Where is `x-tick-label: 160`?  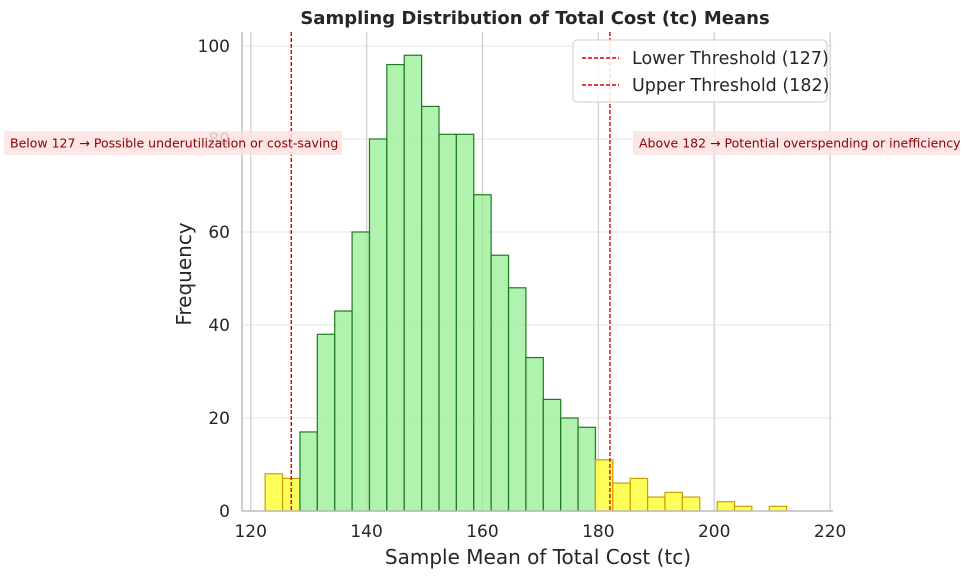
x-tick-label: 160 is located at coordinates (482, 532).